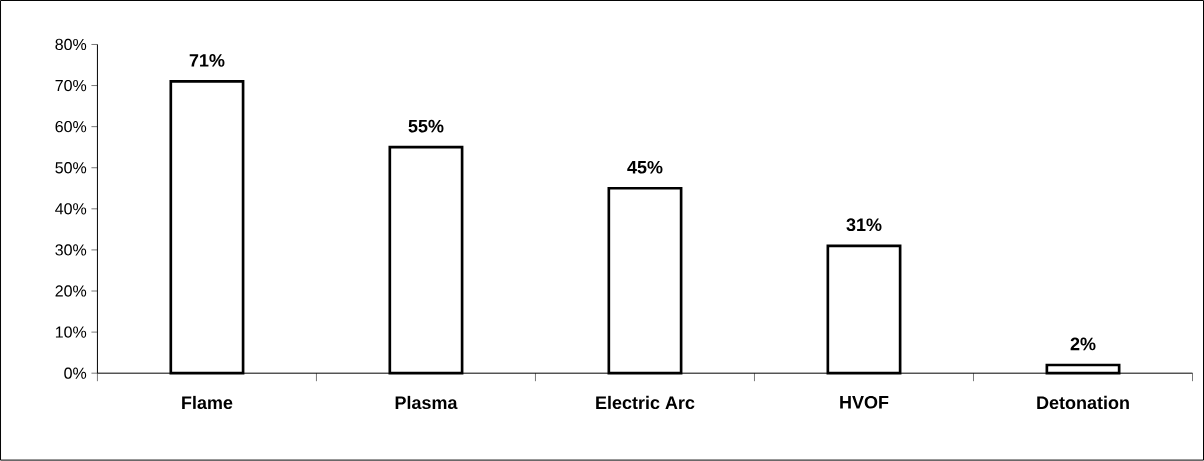 The height and width of the screenshot is (461, 1204). Describe the element at coordinates (71, 45) in the screenshot. I see `y-tick-label: 80%` at that location.